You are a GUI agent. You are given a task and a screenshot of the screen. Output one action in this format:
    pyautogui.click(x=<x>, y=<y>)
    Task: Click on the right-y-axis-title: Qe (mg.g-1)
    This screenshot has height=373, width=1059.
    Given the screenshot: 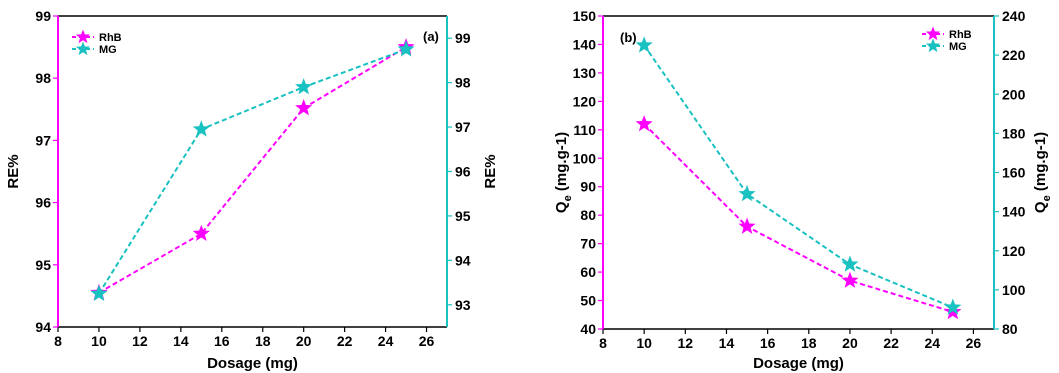 What is the action you would take?
    pyautogui.click(x=1042, y=172)
    